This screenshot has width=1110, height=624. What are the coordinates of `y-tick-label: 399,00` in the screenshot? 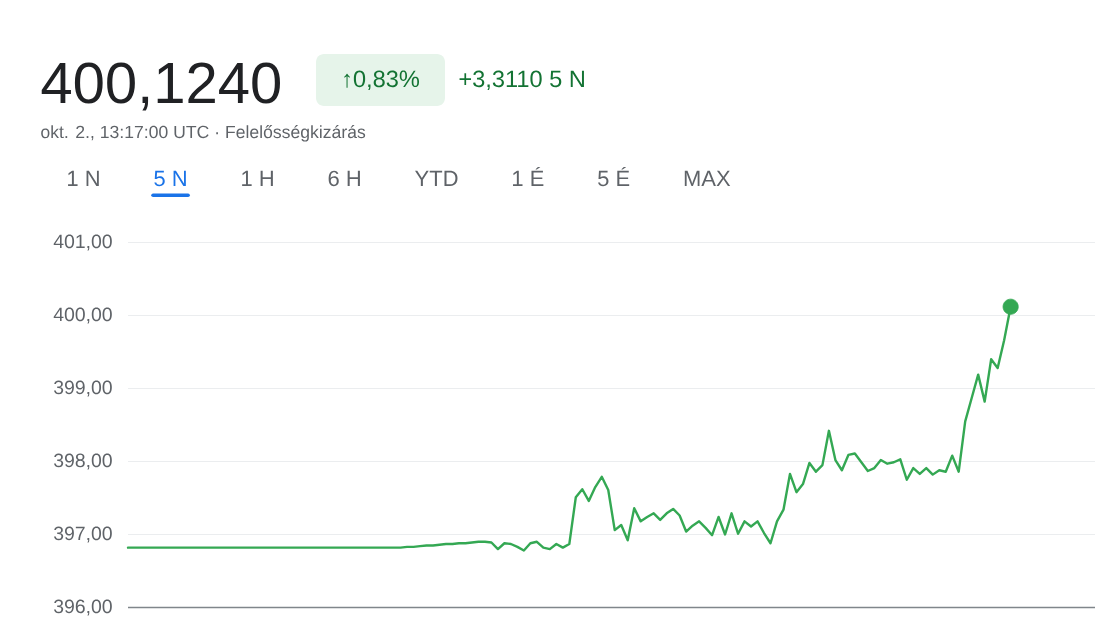 It's located at (83, 388).